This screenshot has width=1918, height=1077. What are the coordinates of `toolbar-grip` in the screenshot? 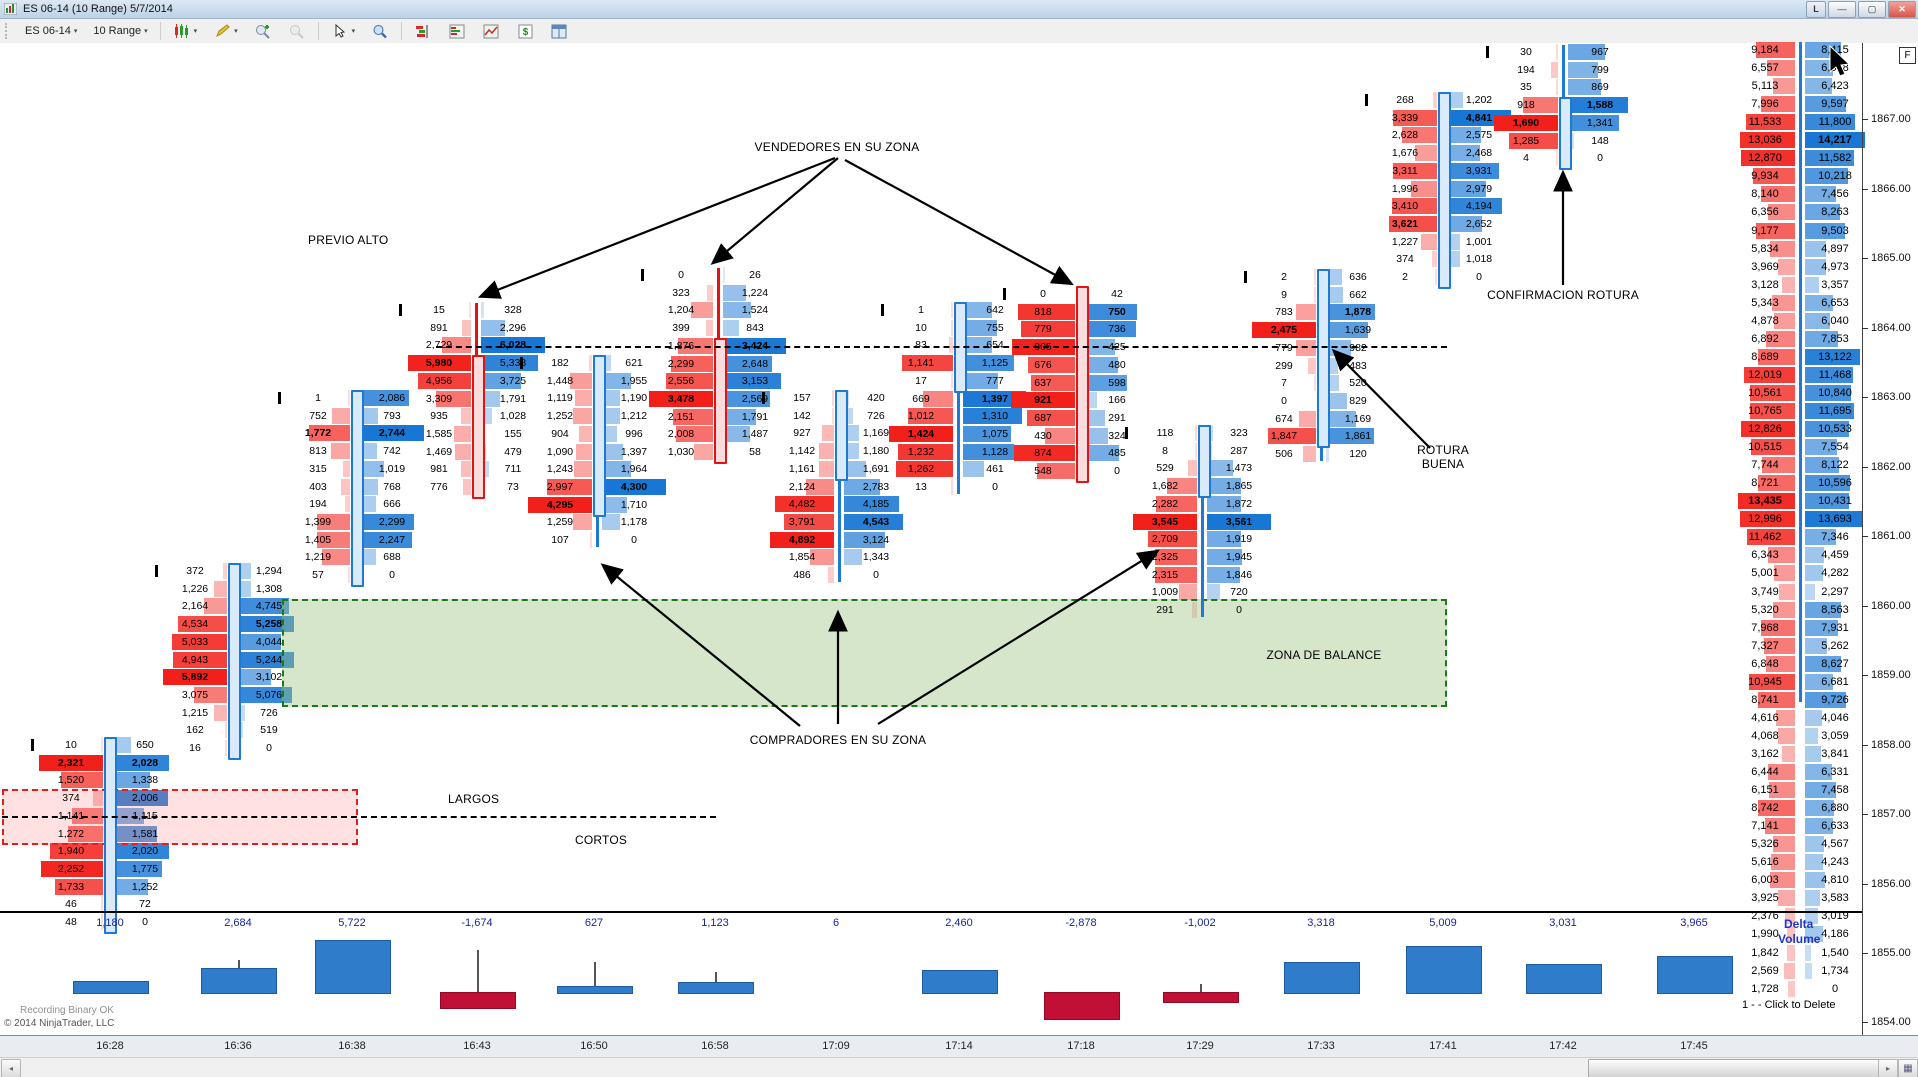 It's located at (8, 31).